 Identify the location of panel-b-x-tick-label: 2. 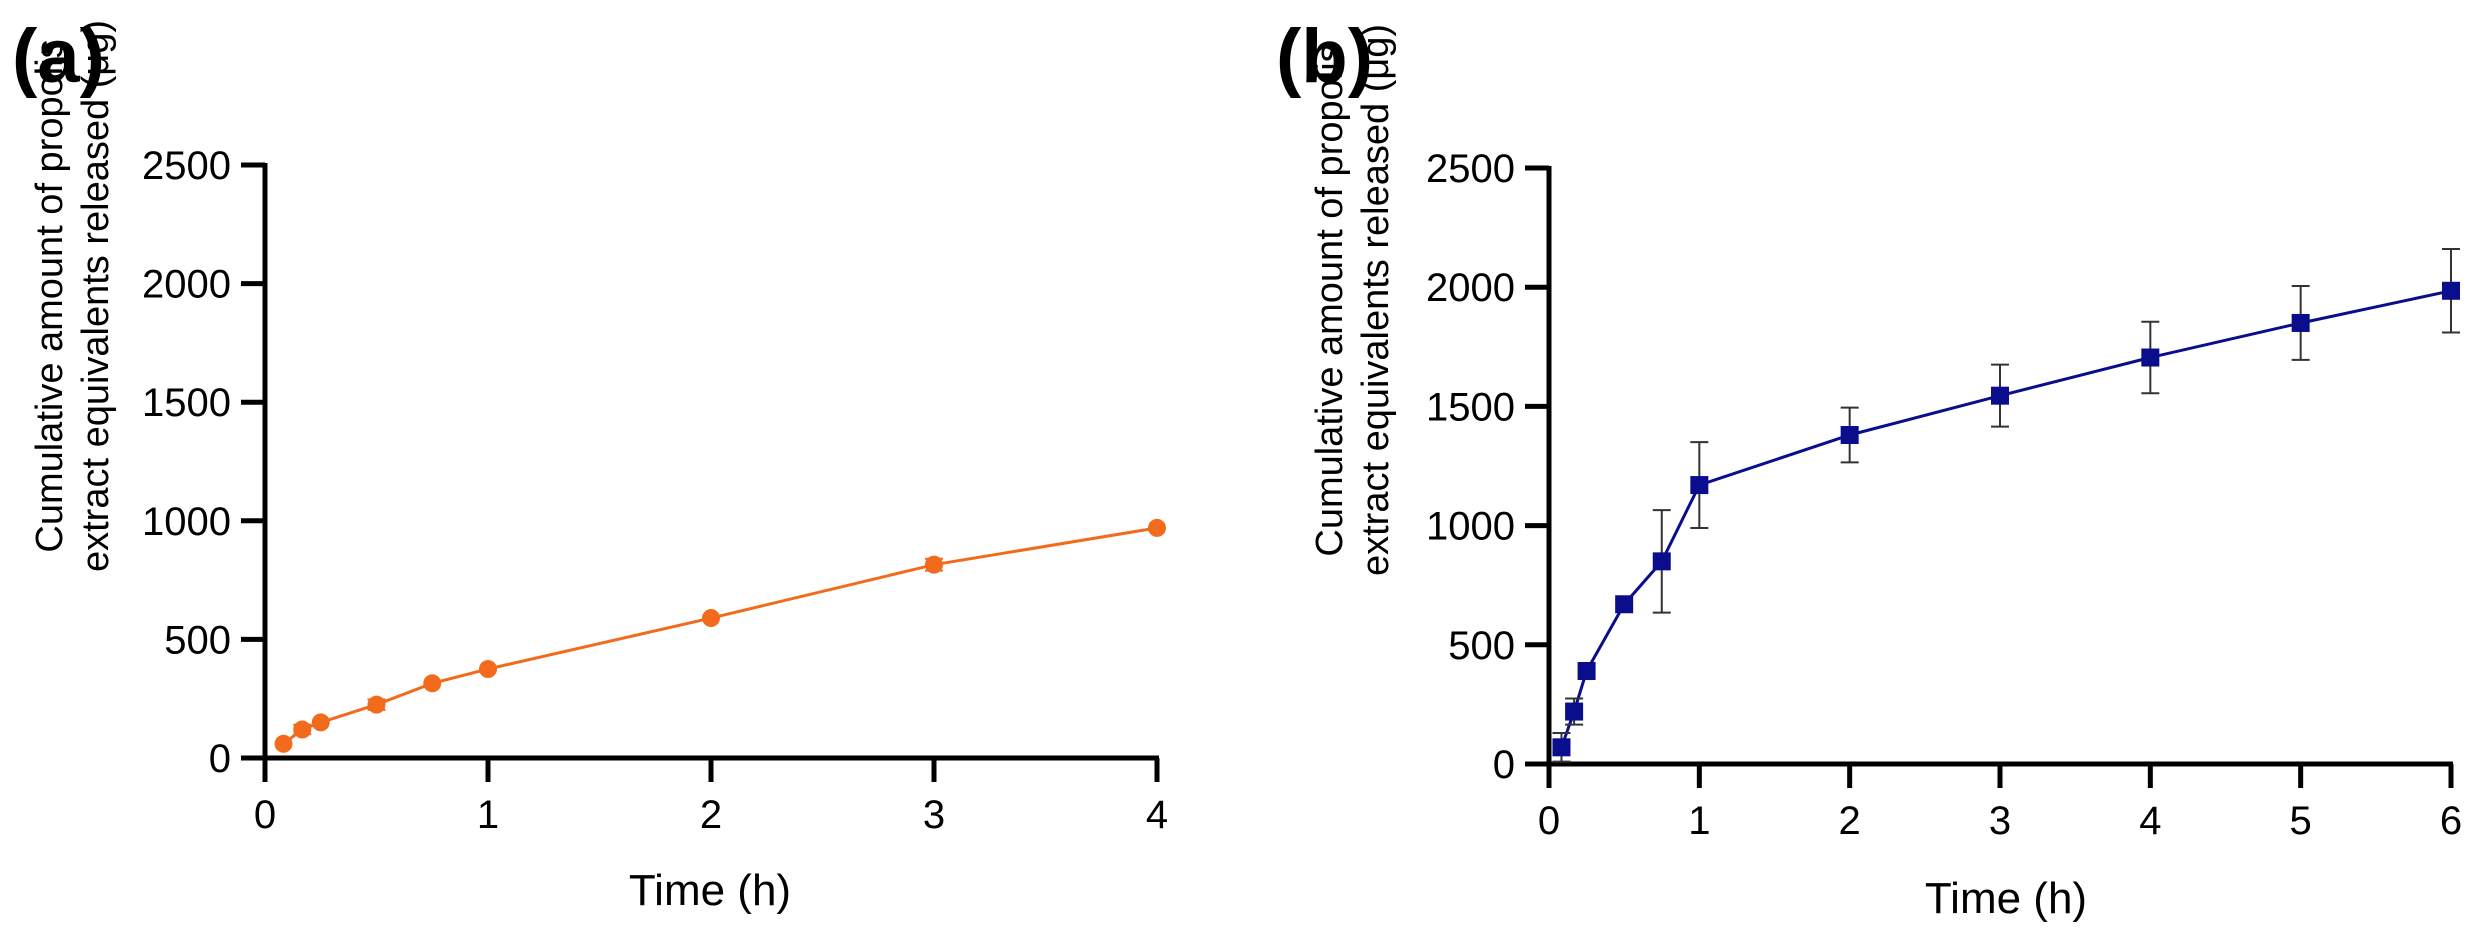
(1850, 821).